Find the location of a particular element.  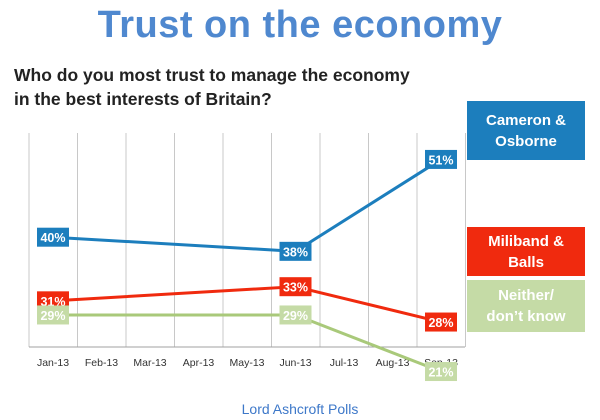

x-tick-label: Apr-13 is located at coordinates (199, 363).